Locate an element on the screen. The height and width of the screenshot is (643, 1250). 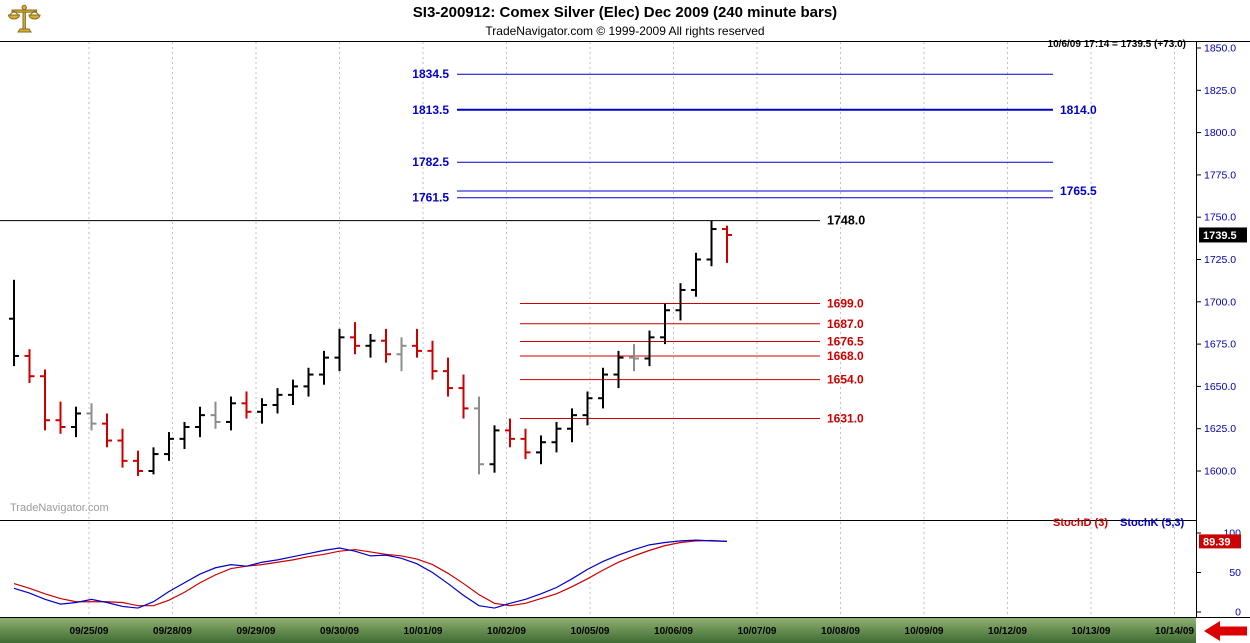
date-label: 10/05/09 is located at coordinates (590, 631).